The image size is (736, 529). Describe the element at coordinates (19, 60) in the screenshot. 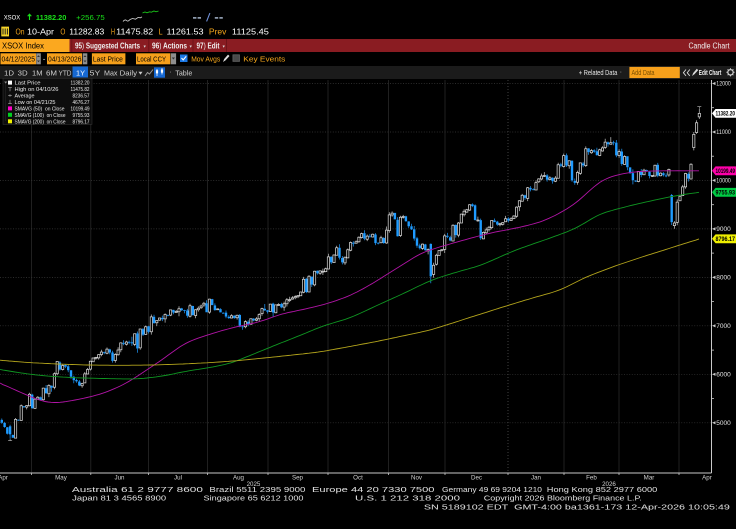

I see `svg-text: 04/12/2025` at that location.